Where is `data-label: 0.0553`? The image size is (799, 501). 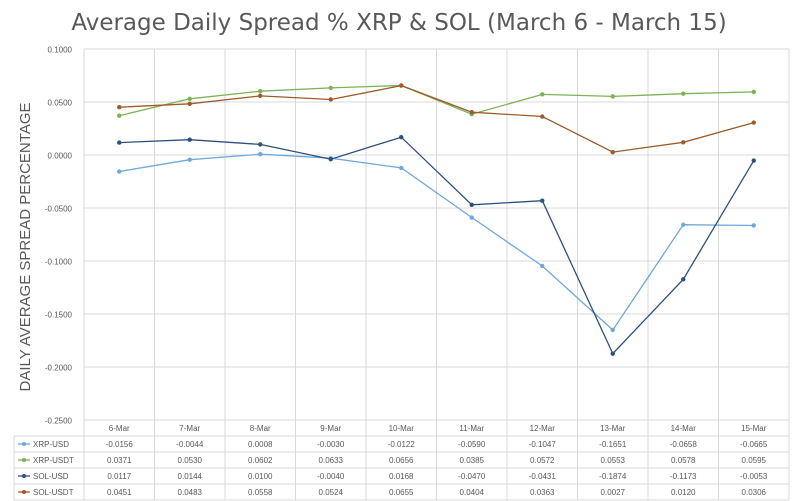 data-label: 0.0553 is located at coordinates (613, 460).